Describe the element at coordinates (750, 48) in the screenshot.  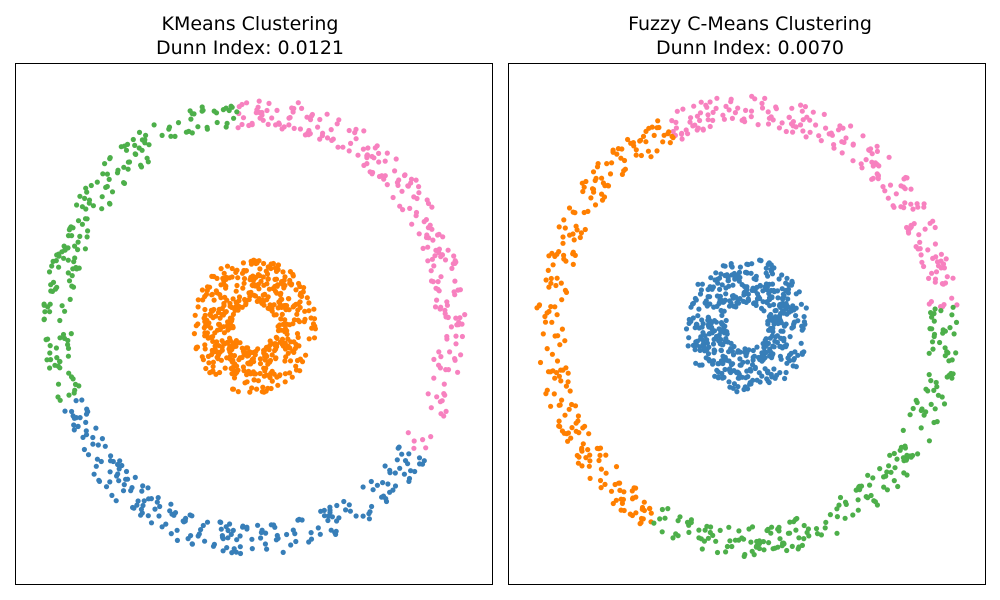
I see `chart-subtitle: Dunn Index: 0.0070` at that location.